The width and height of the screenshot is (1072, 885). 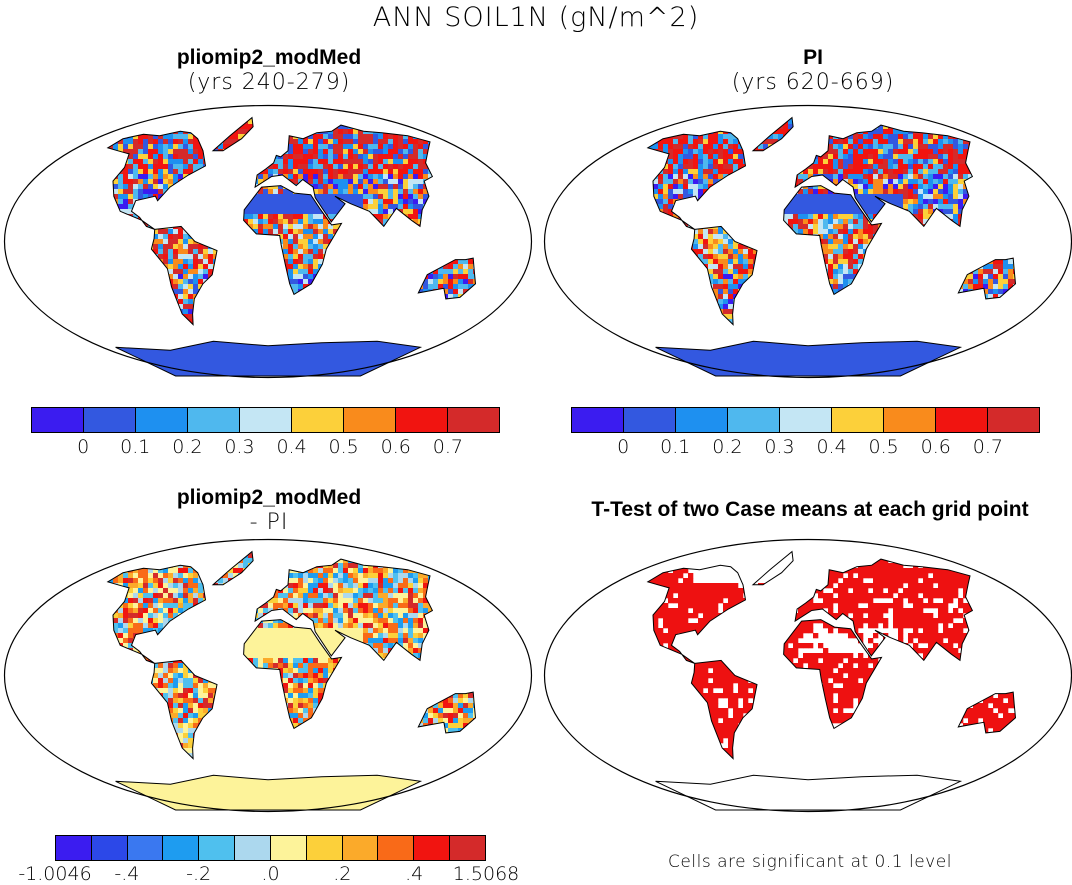 I want to click on colorbar-tick-label: 0.4, so click(x=291, y=447).